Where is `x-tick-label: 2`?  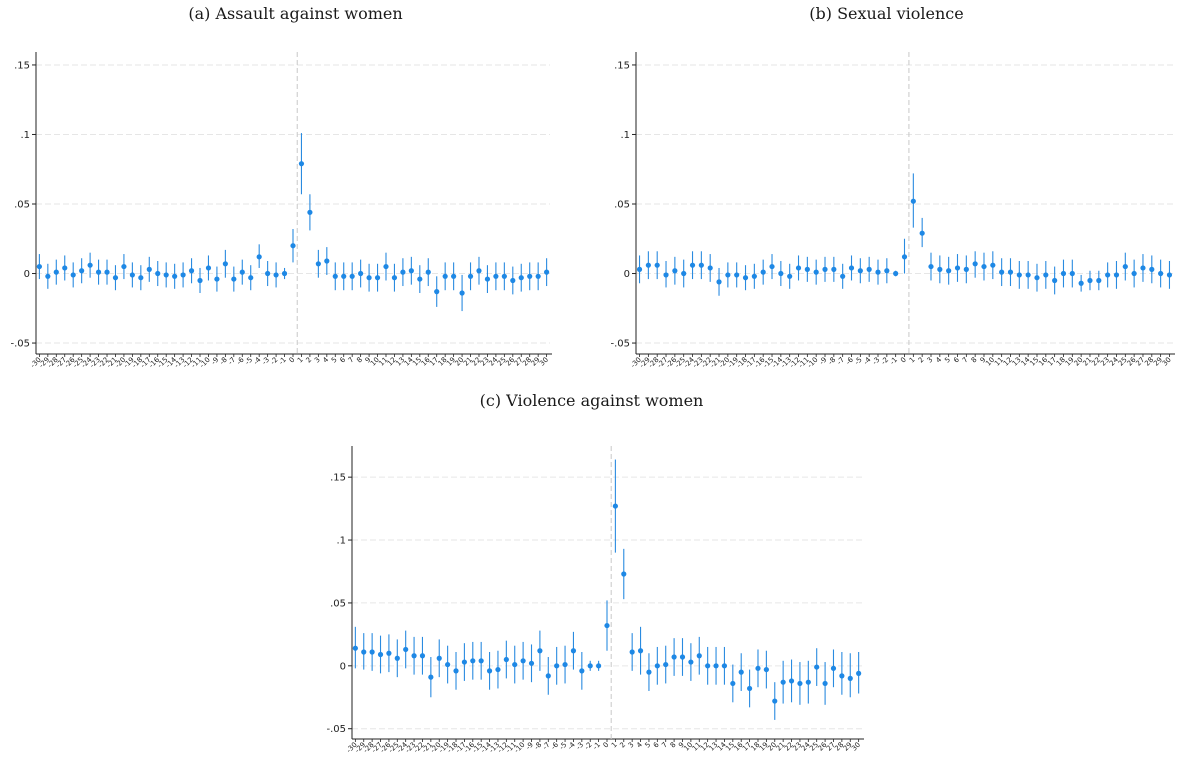
x-tick-label: 2 is located at coordinates (921, 360).